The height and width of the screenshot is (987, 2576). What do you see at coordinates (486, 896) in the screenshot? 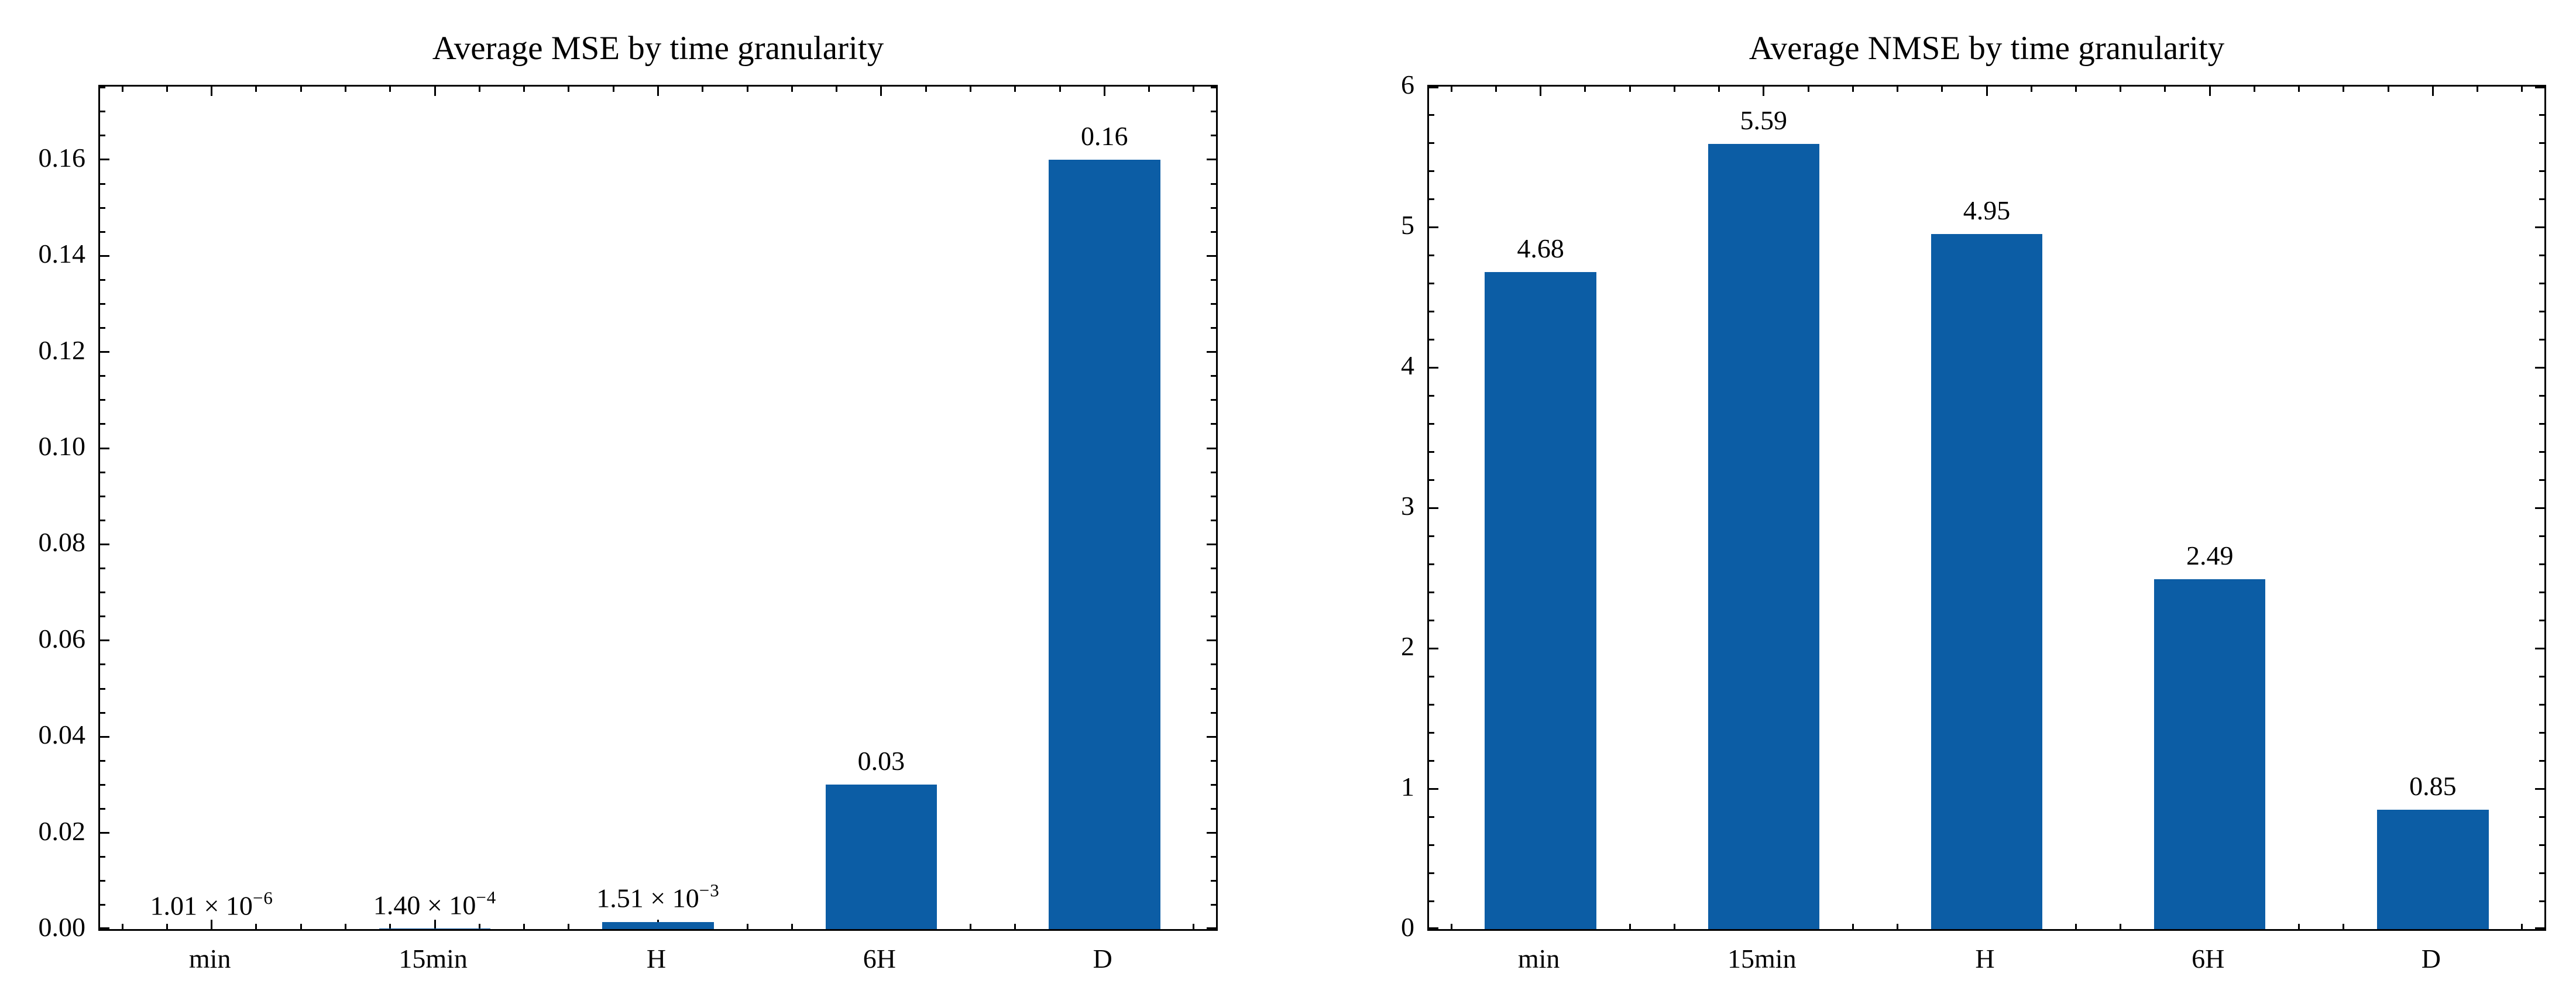
I see `exponent: −4` at bounding box center [486, 896].